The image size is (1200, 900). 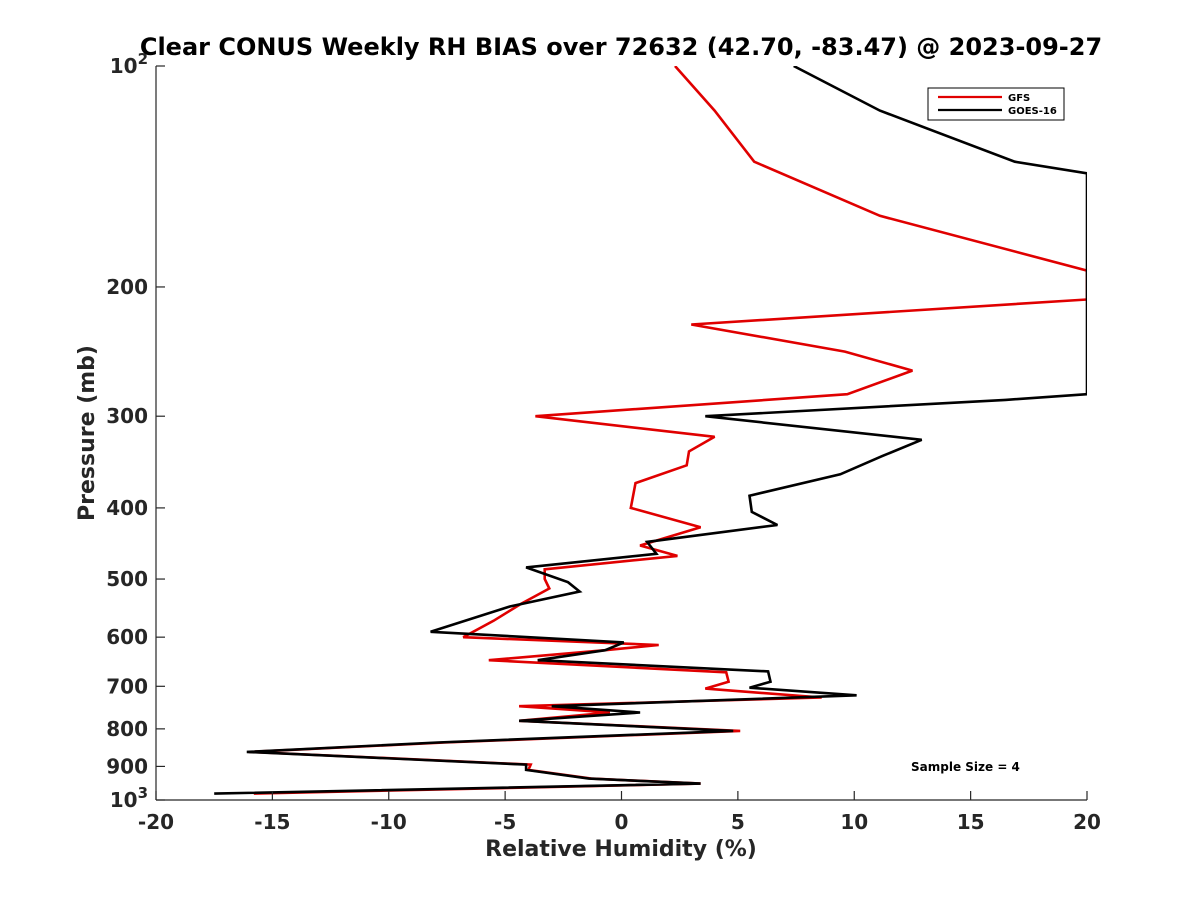 I want to click on y-tick-label: 300, so click(x=127, y=416).